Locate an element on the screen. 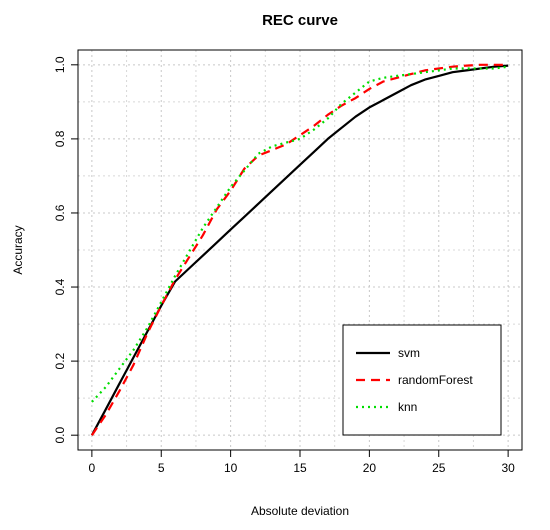  x-tick-label: 5 is located at coordinates (161, 468).